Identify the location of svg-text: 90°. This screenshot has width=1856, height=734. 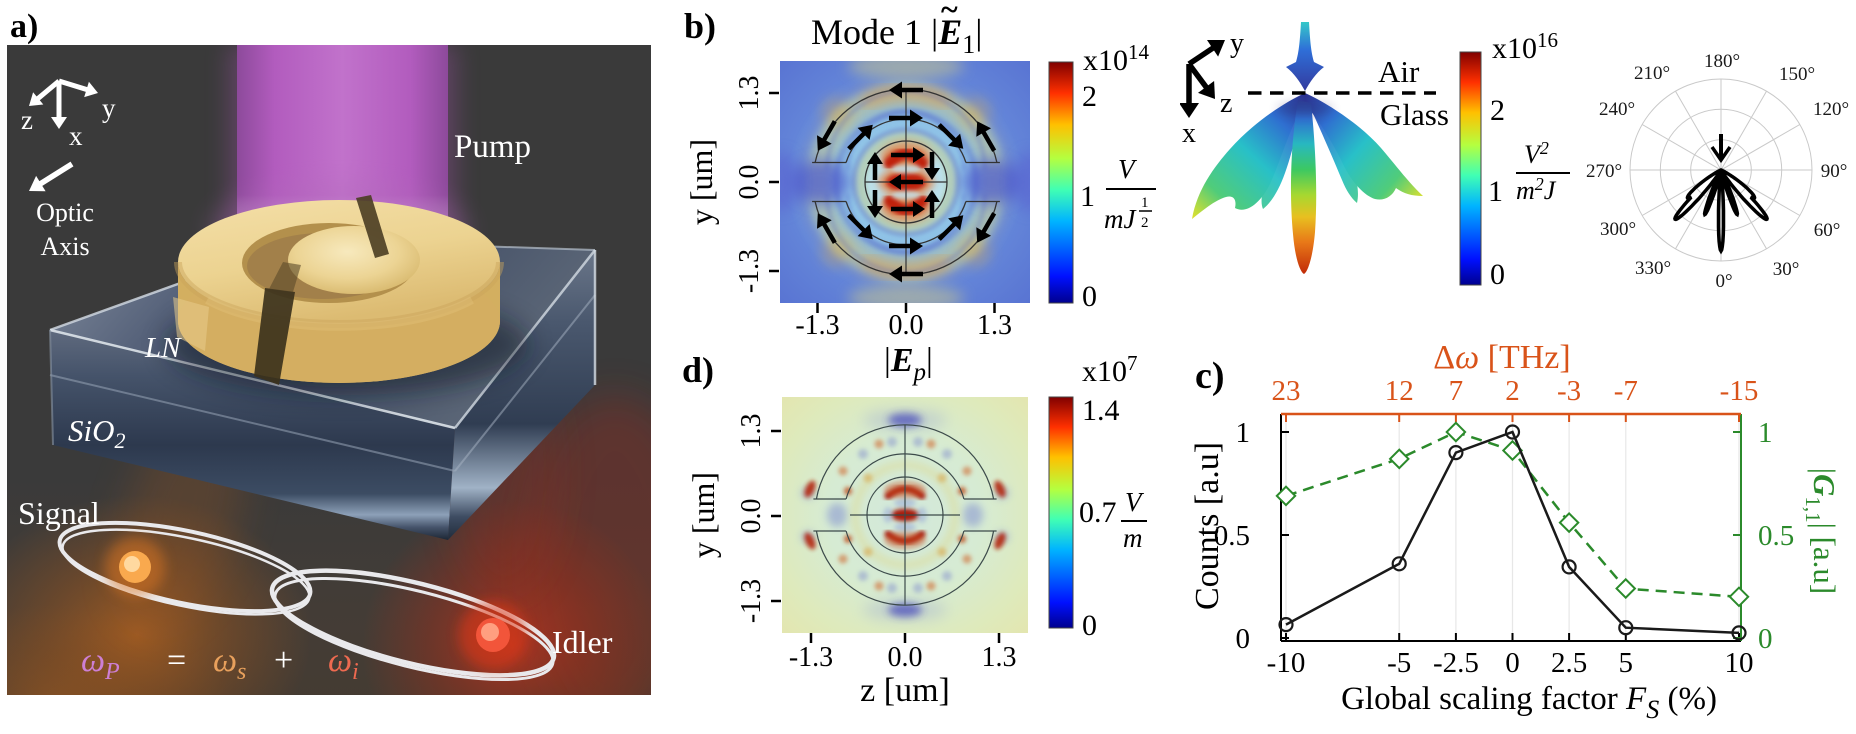
(1834, 171).